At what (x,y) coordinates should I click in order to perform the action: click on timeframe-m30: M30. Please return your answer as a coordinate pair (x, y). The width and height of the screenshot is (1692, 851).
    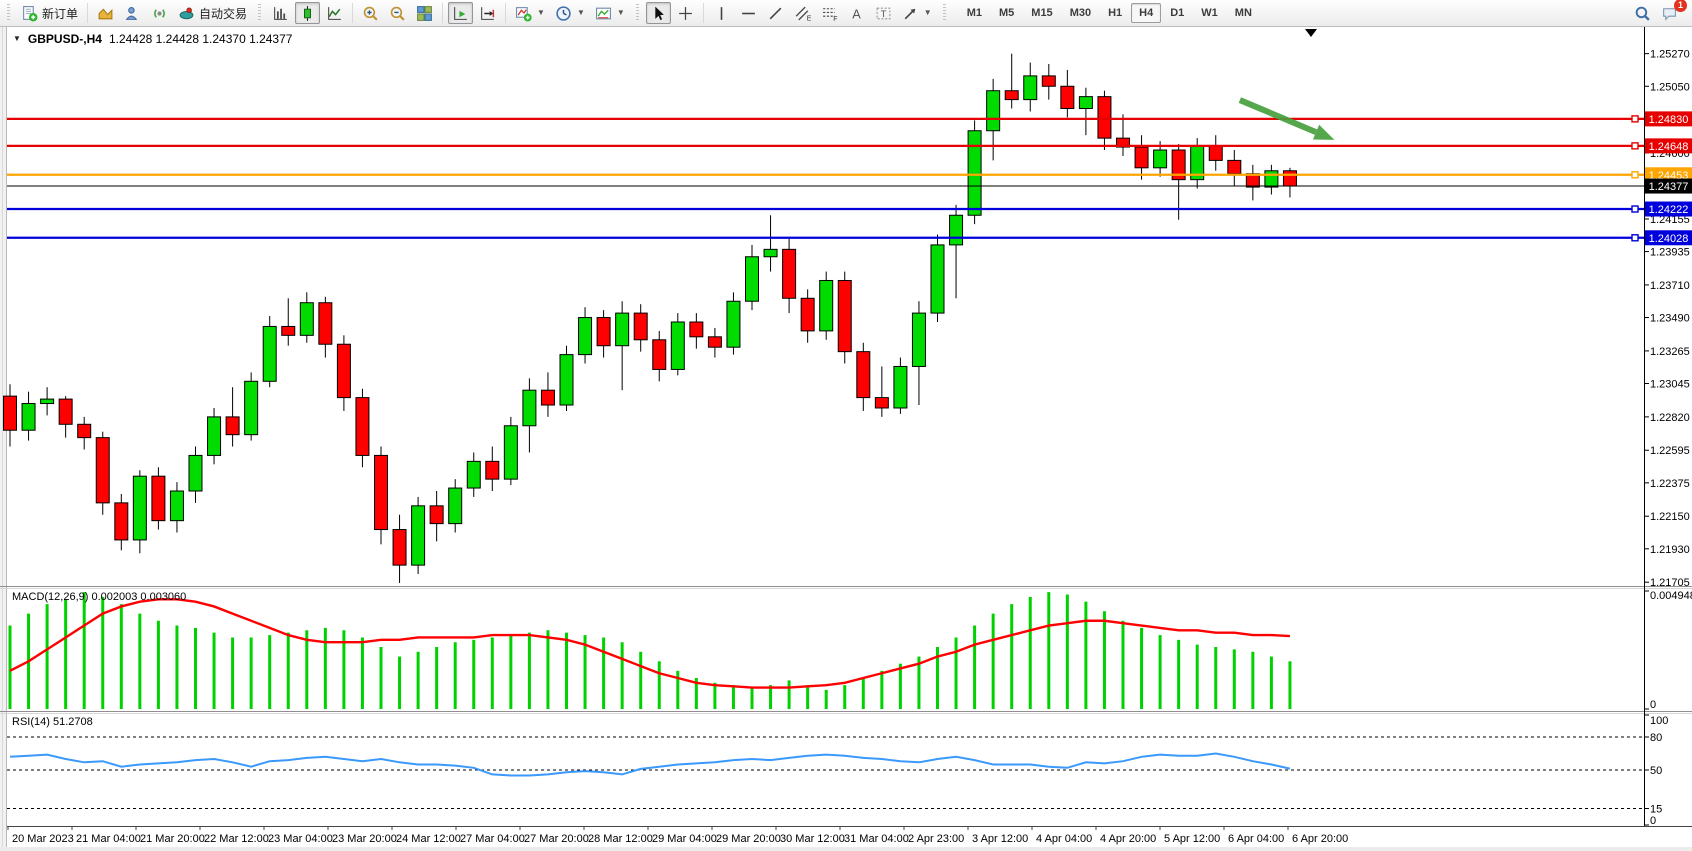
    Looking at the image, I should click on (1080, 13).